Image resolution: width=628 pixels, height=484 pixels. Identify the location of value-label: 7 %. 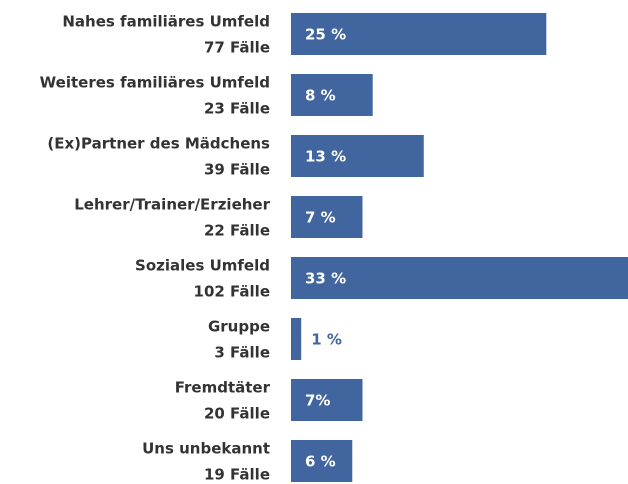
(320, 218).